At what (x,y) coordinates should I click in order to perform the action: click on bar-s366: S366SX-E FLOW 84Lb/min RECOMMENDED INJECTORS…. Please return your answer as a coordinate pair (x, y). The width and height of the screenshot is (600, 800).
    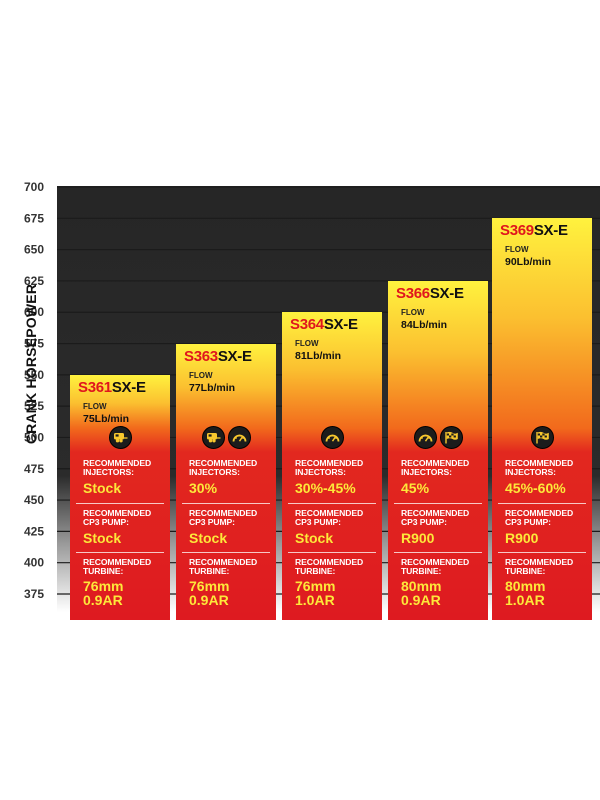
    Looking at the image, I should click on (438, 450).